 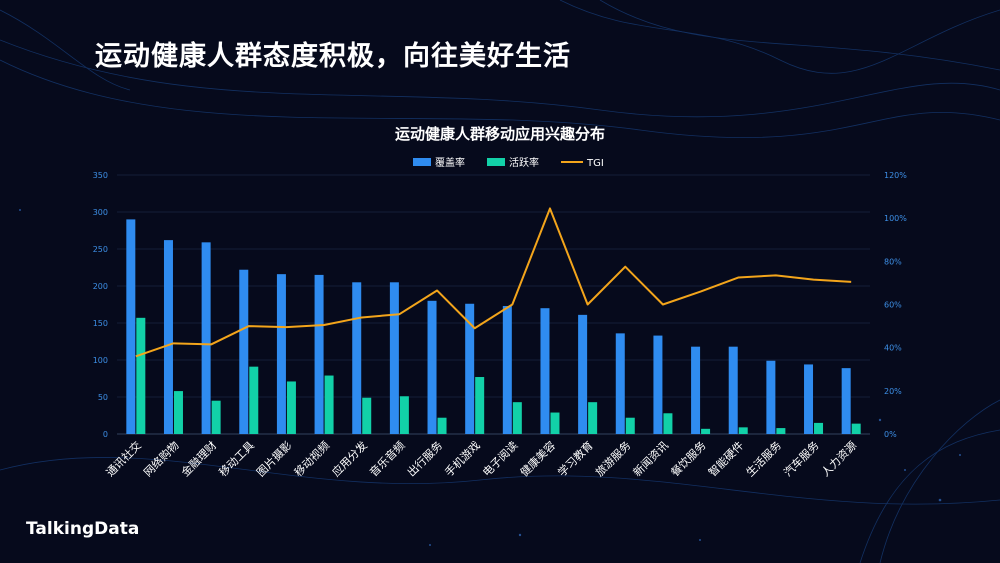 I want to click on x-tick-label: 健康美容, so click(x=537, y=458).